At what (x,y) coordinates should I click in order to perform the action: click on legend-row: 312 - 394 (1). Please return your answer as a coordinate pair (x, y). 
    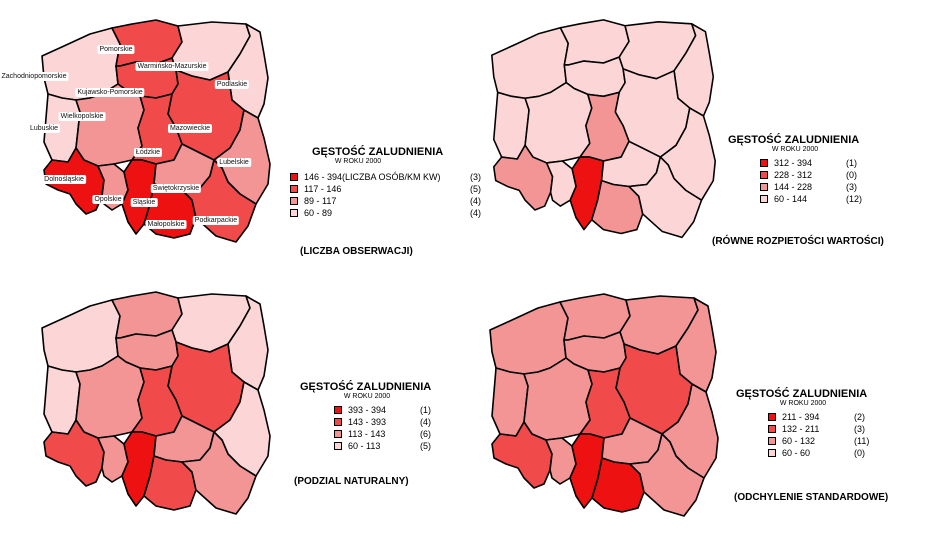
    Looking at the image, I should click on (829, 163).